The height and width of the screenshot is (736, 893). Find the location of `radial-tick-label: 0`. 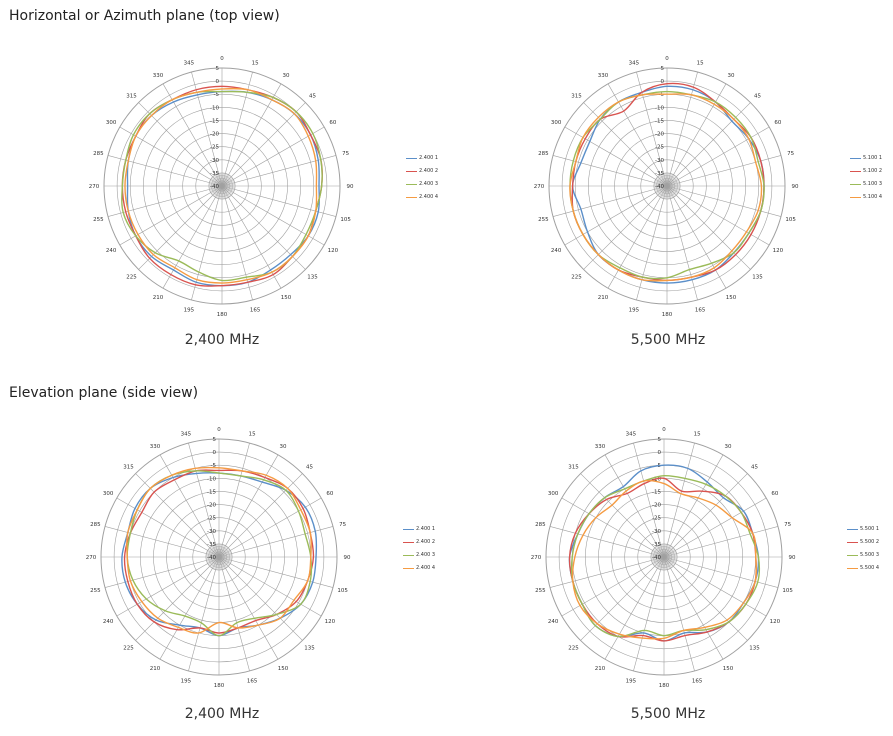

radial-tick-label: 0 is located at coordinates (218, 82).